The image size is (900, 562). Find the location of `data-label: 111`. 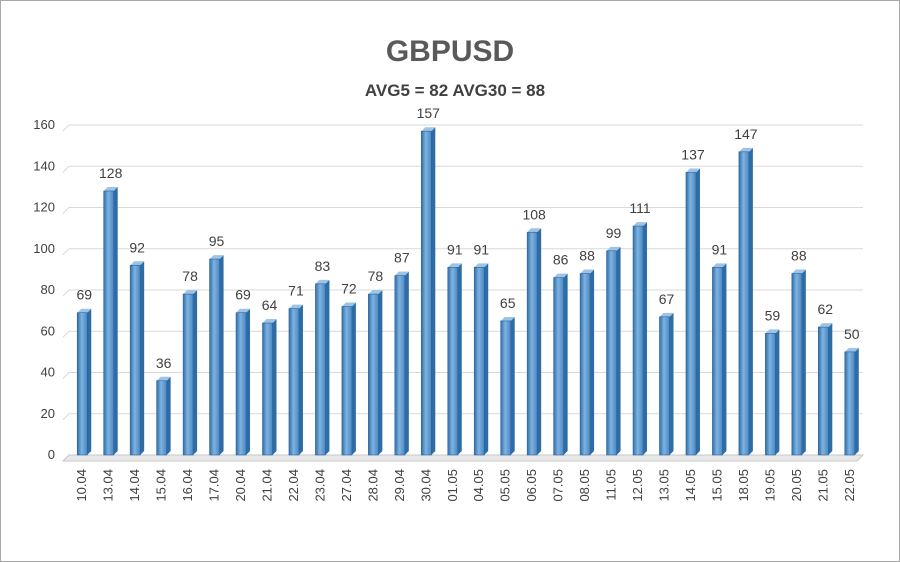

data-label: 111 is located at coordinates (639, 208).